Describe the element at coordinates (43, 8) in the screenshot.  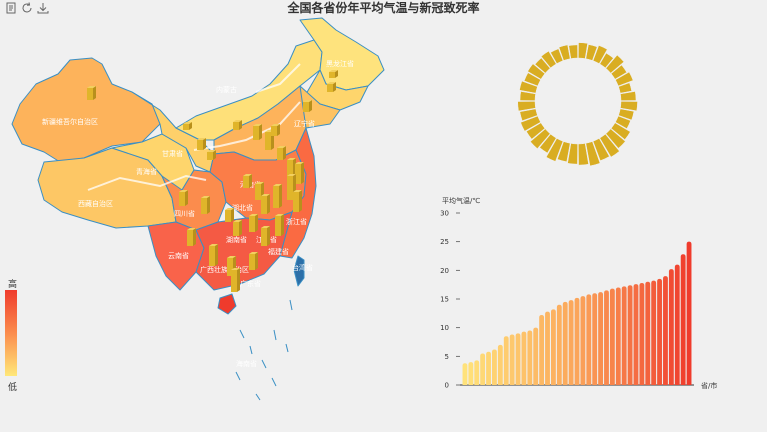
I see `download-icon` at that location.